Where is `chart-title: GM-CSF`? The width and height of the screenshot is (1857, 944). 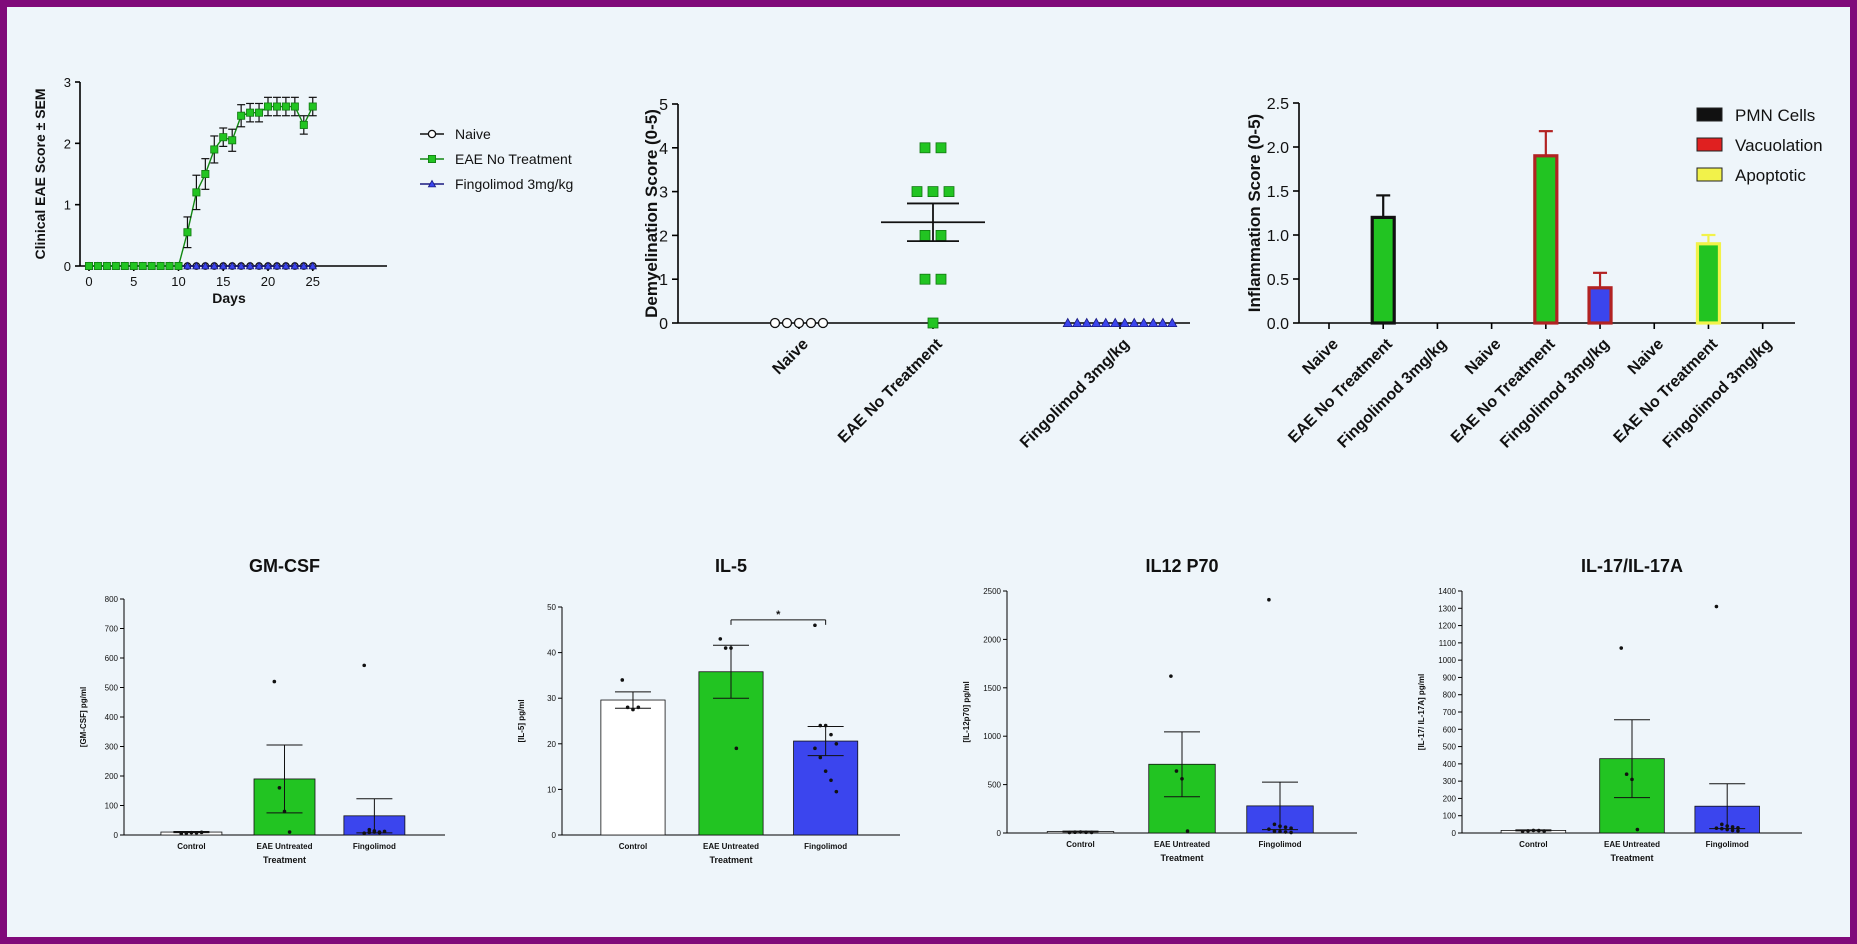
chart-title: GM-CSF is located at coordinates (284, 566).